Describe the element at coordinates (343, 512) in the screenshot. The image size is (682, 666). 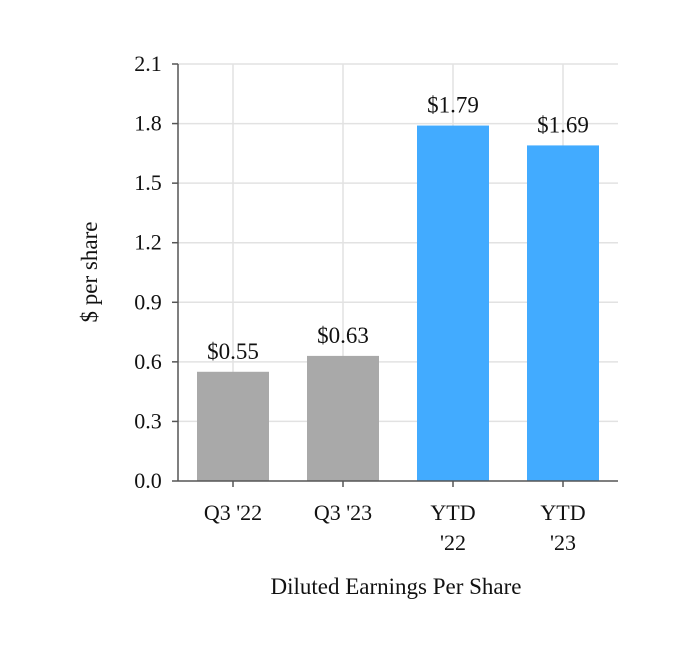
I see `x-tick-label: Q3 '23` at that location.